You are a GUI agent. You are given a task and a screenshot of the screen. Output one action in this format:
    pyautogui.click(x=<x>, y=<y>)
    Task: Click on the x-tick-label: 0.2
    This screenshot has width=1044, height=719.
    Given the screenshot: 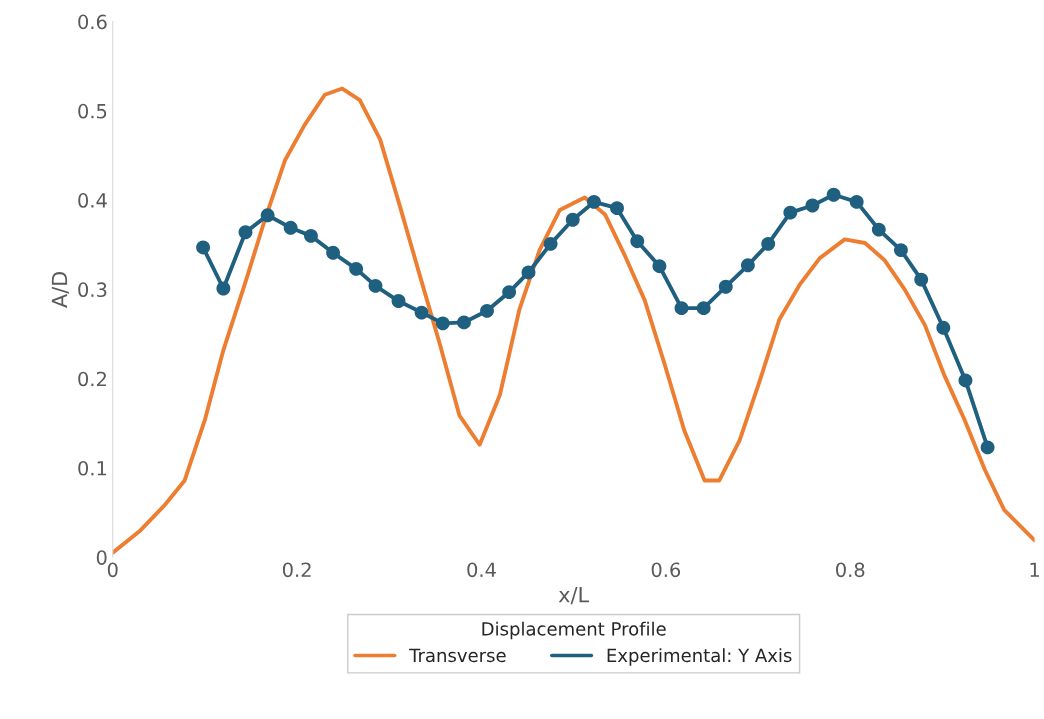 What is the action you would take?
    pyautogui.click(x=296, y=570)
    